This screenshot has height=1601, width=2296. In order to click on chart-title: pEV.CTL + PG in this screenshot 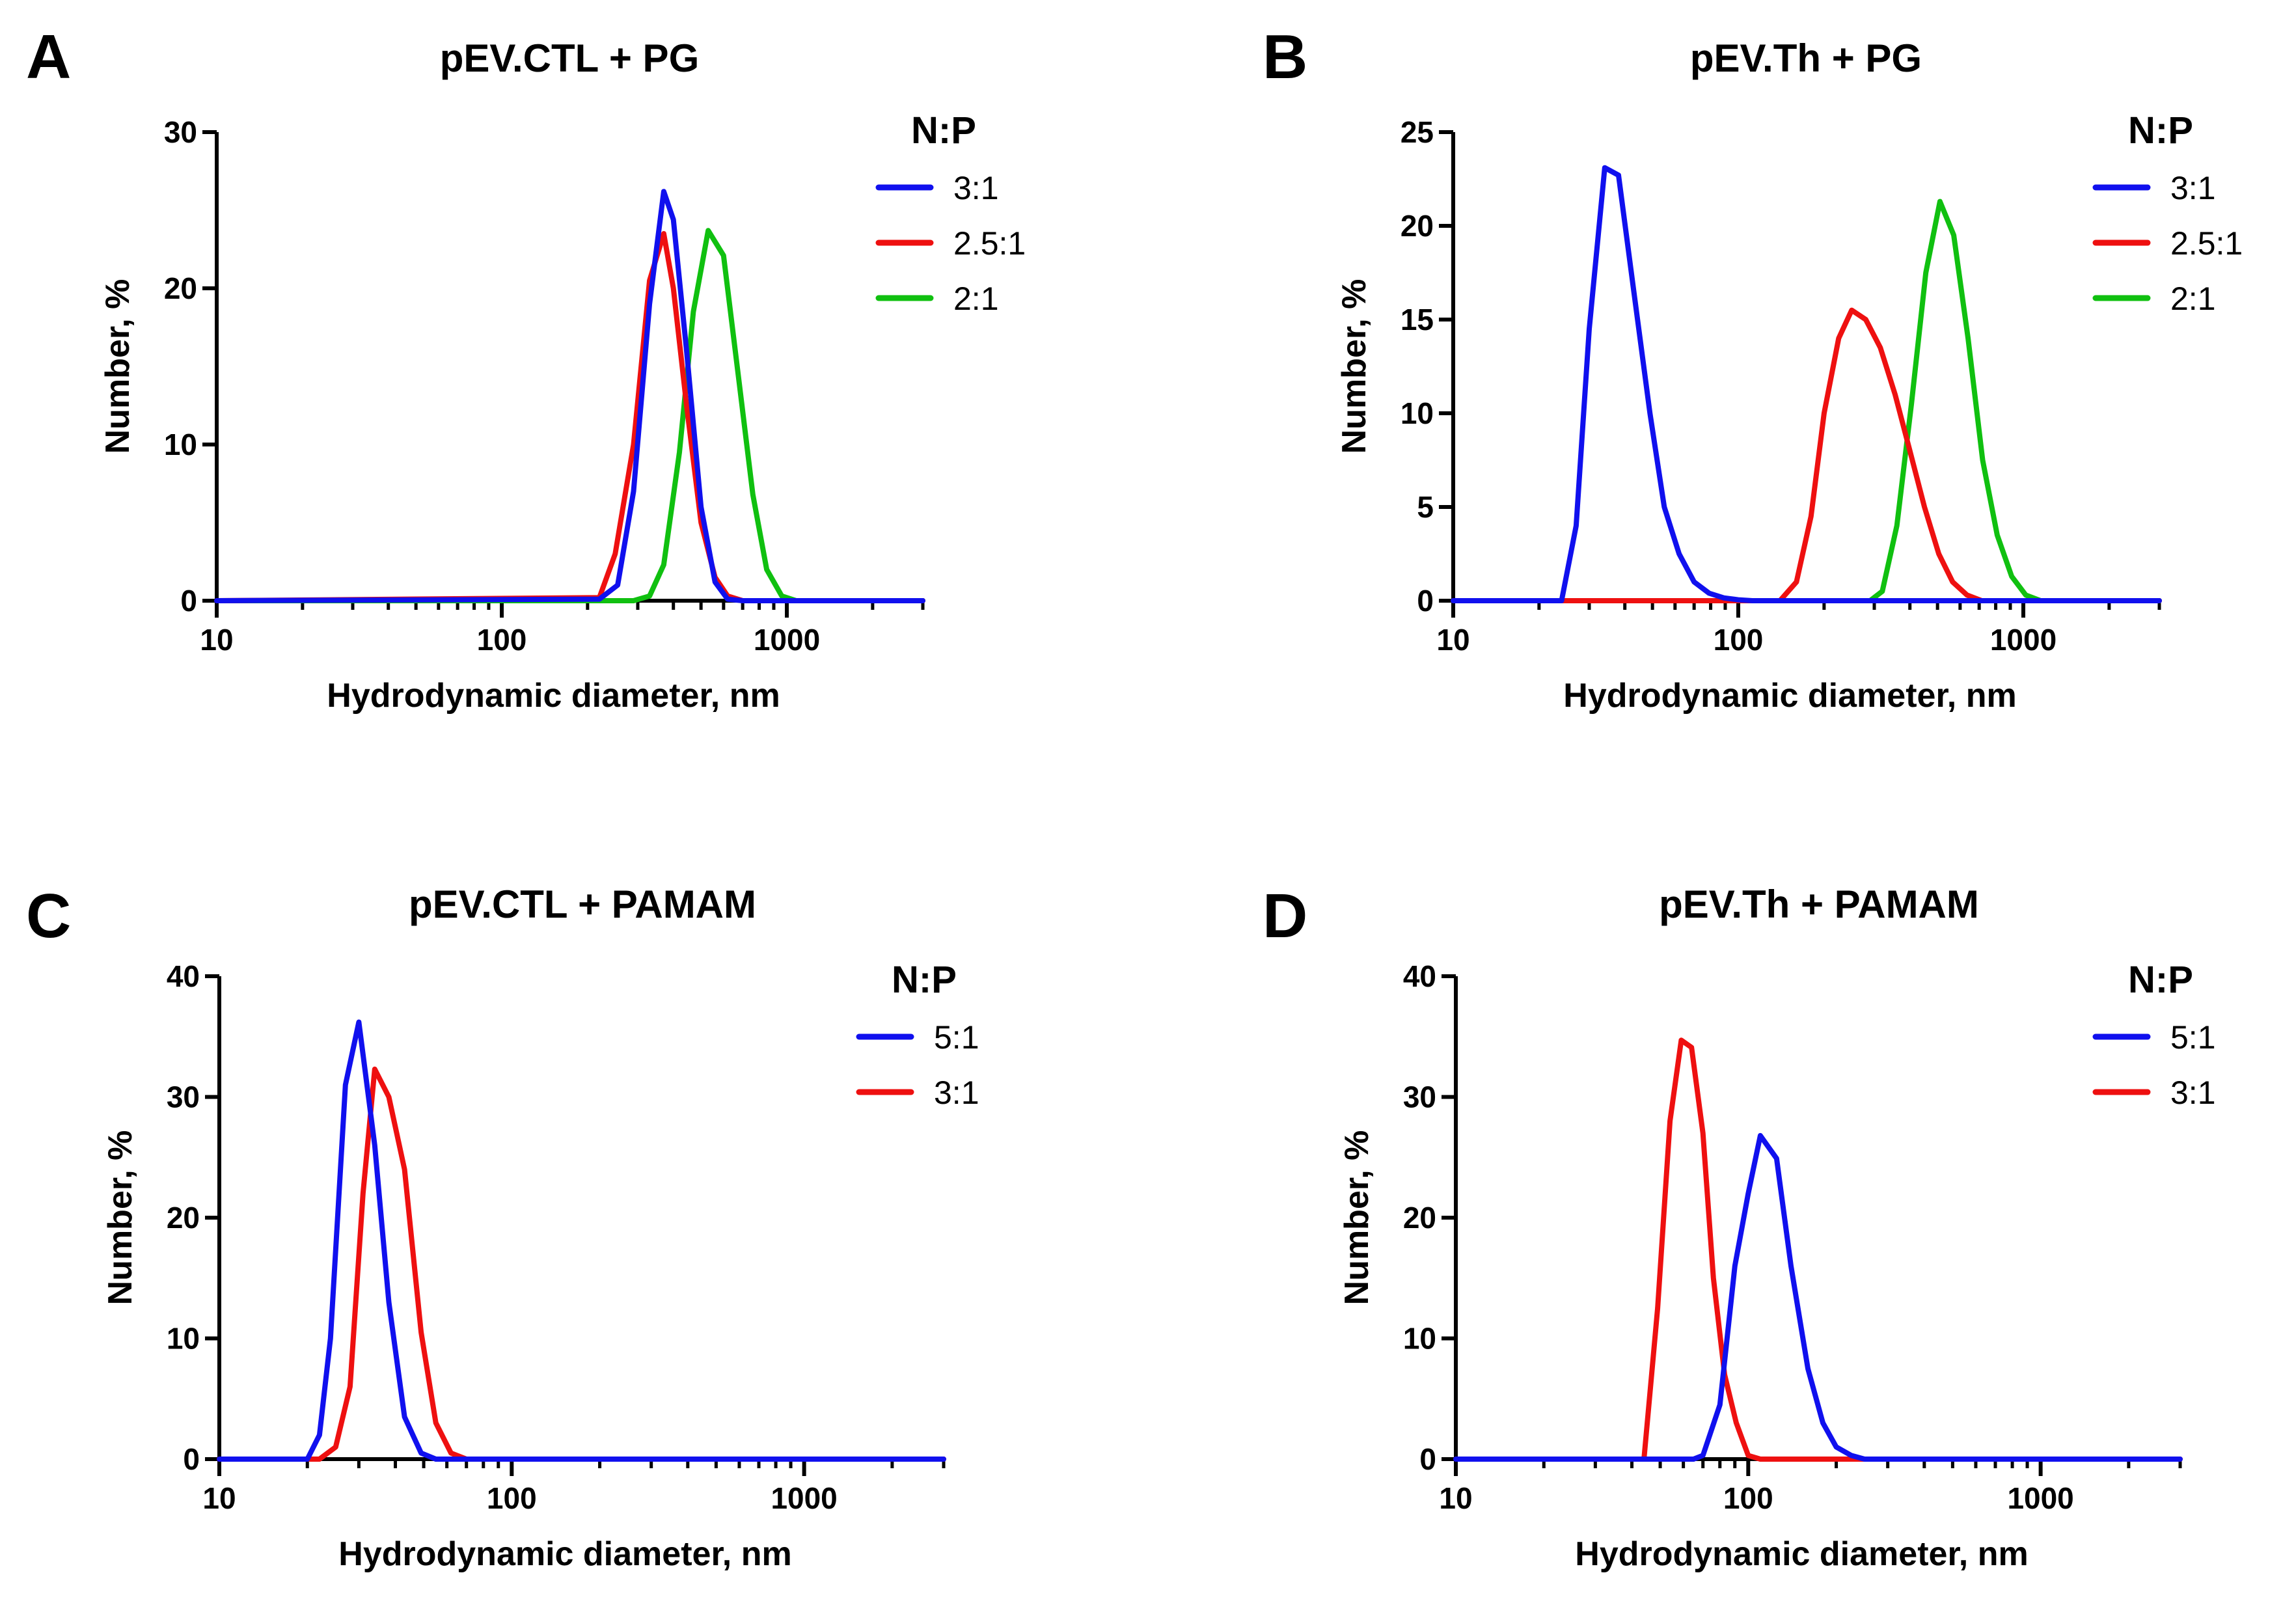, I will do `click(569, 58)`.